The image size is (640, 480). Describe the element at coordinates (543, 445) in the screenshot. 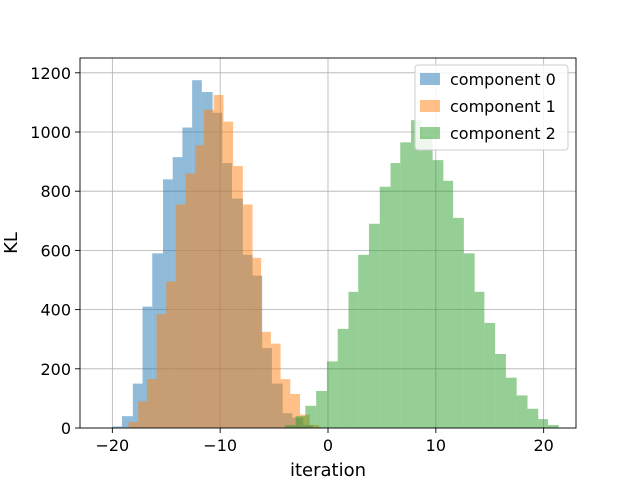

I see `x-tick-label: 20` at that location.